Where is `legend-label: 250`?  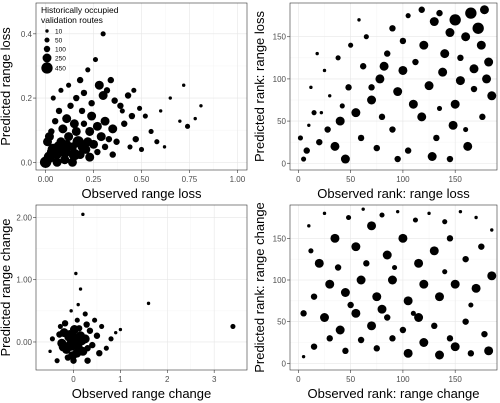
legend-label: 250 is located at coordinates (60, 59).